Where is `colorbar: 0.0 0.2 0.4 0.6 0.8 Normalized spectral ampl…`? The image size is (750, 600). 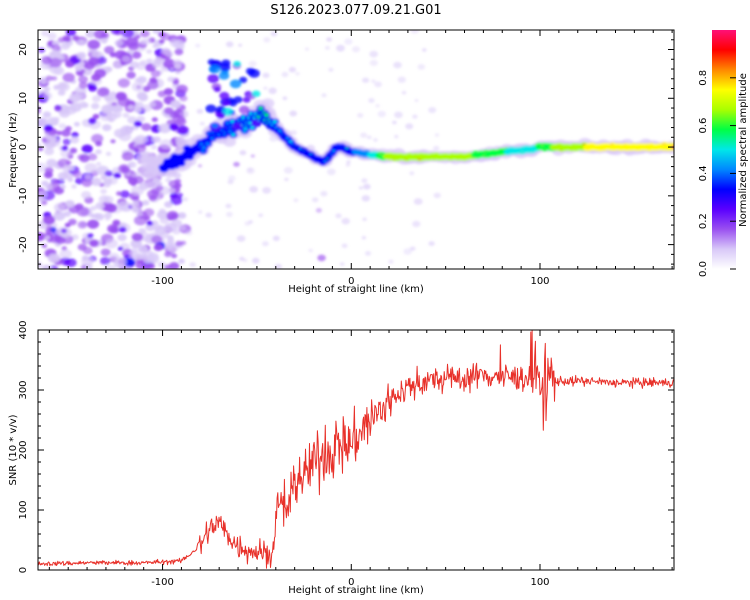
colorbar: 0.0 0.2 0.4 0.6 0.8 Normalized spectral ampl… is located at coordinates (723, 153).